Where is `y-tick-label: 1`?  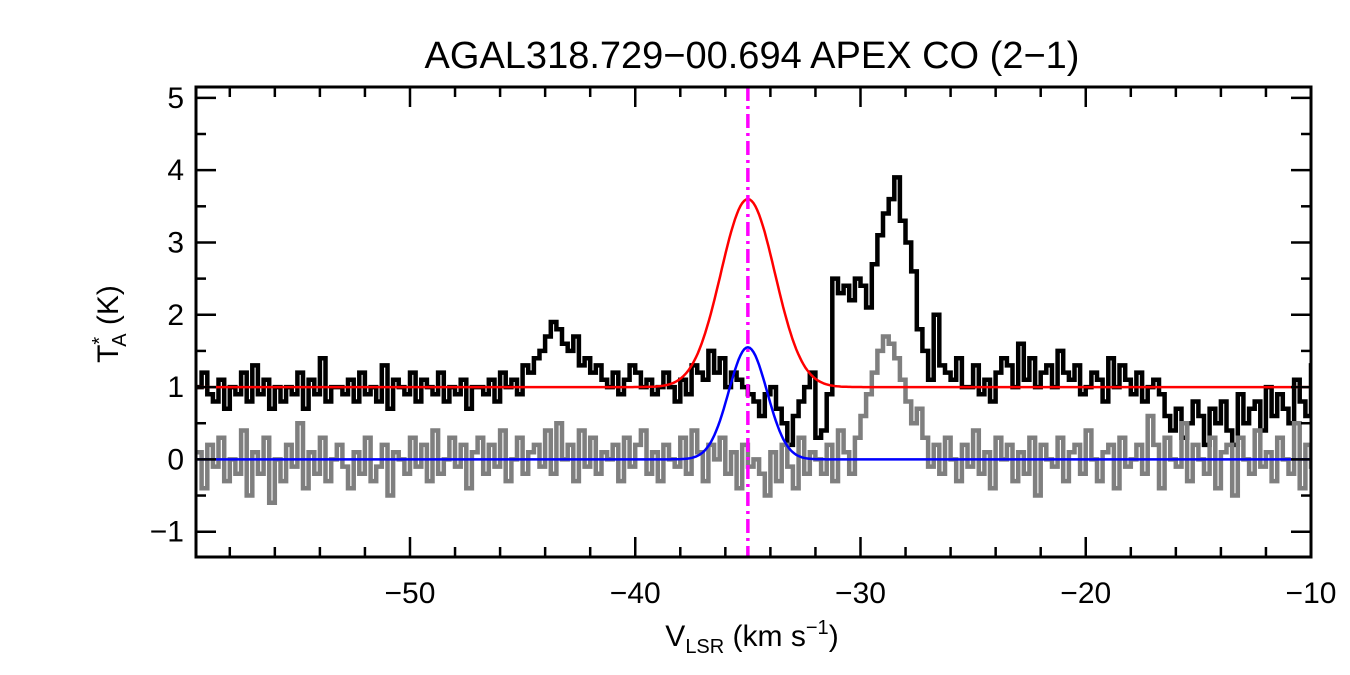
y-tick-label: 1 is located at coordinates (175, 387).